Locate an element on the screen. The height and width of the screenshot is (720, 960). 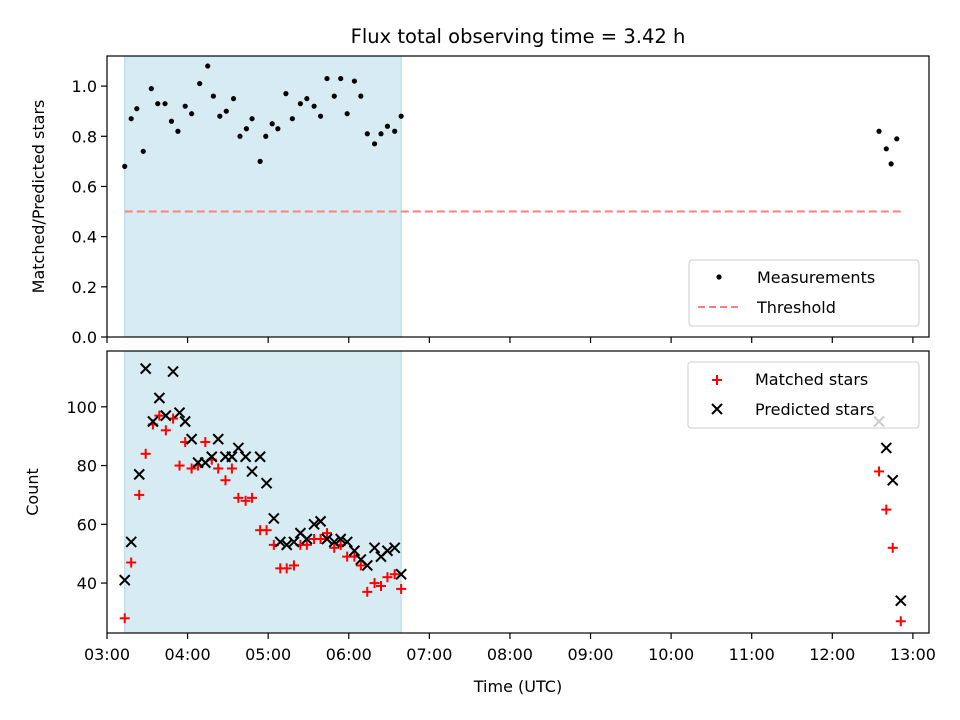
ratio-y-ticks: 0.0 0.2 0.4 0.6 0.8 1.0 is located at coordinates (89, 212).